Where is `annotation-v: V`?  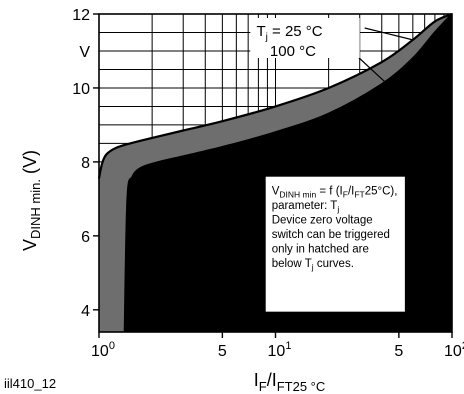 annotation-v: V is located at coordinates (276, 192).